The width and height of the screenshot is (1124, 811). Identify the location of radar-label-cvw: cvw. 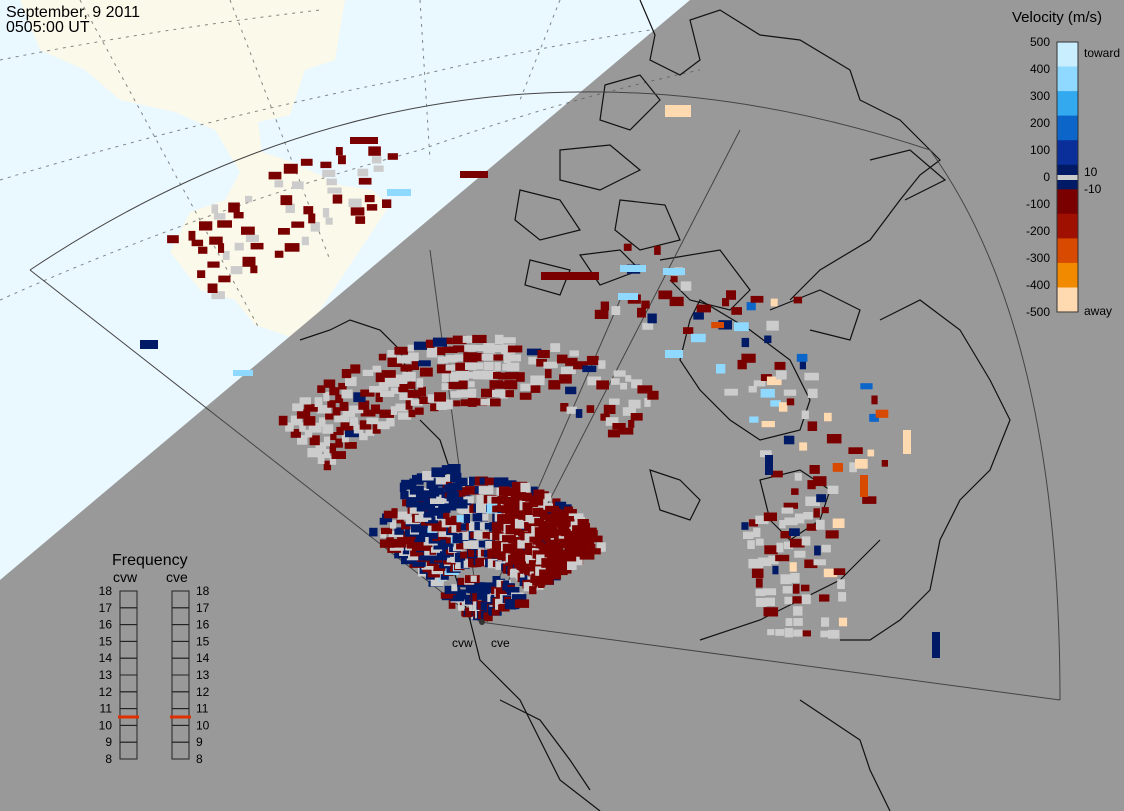
(462, 643).